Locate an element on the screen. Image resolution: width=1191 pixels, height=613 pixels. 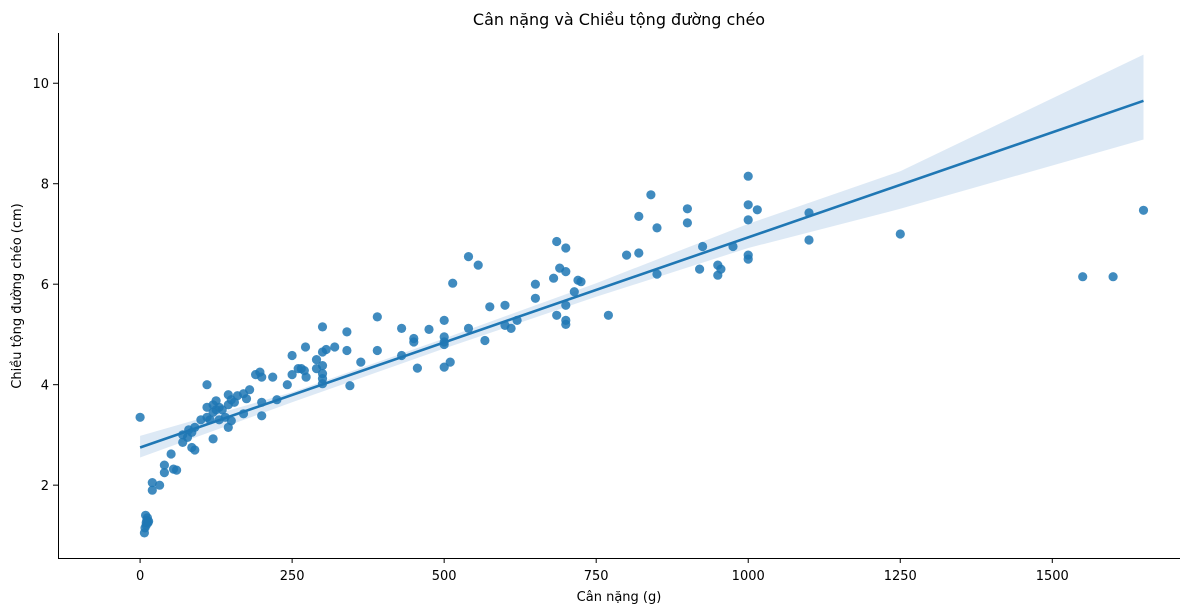
y-axis-label: Chiều tộng đường chéo (cm) is located at coordinates (17, 295).